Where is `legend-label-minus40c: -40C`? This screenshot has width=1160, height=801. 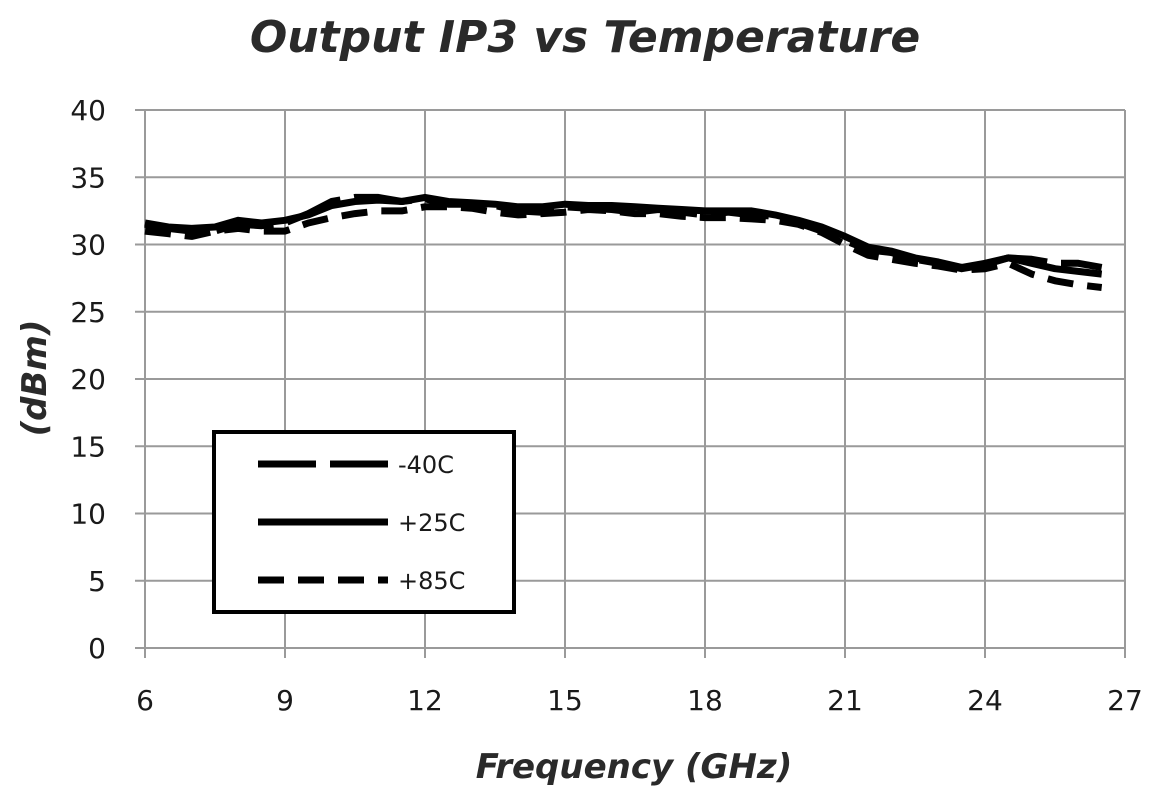 legend-label-minus40c: -40C is located at coordinates (426, 465).